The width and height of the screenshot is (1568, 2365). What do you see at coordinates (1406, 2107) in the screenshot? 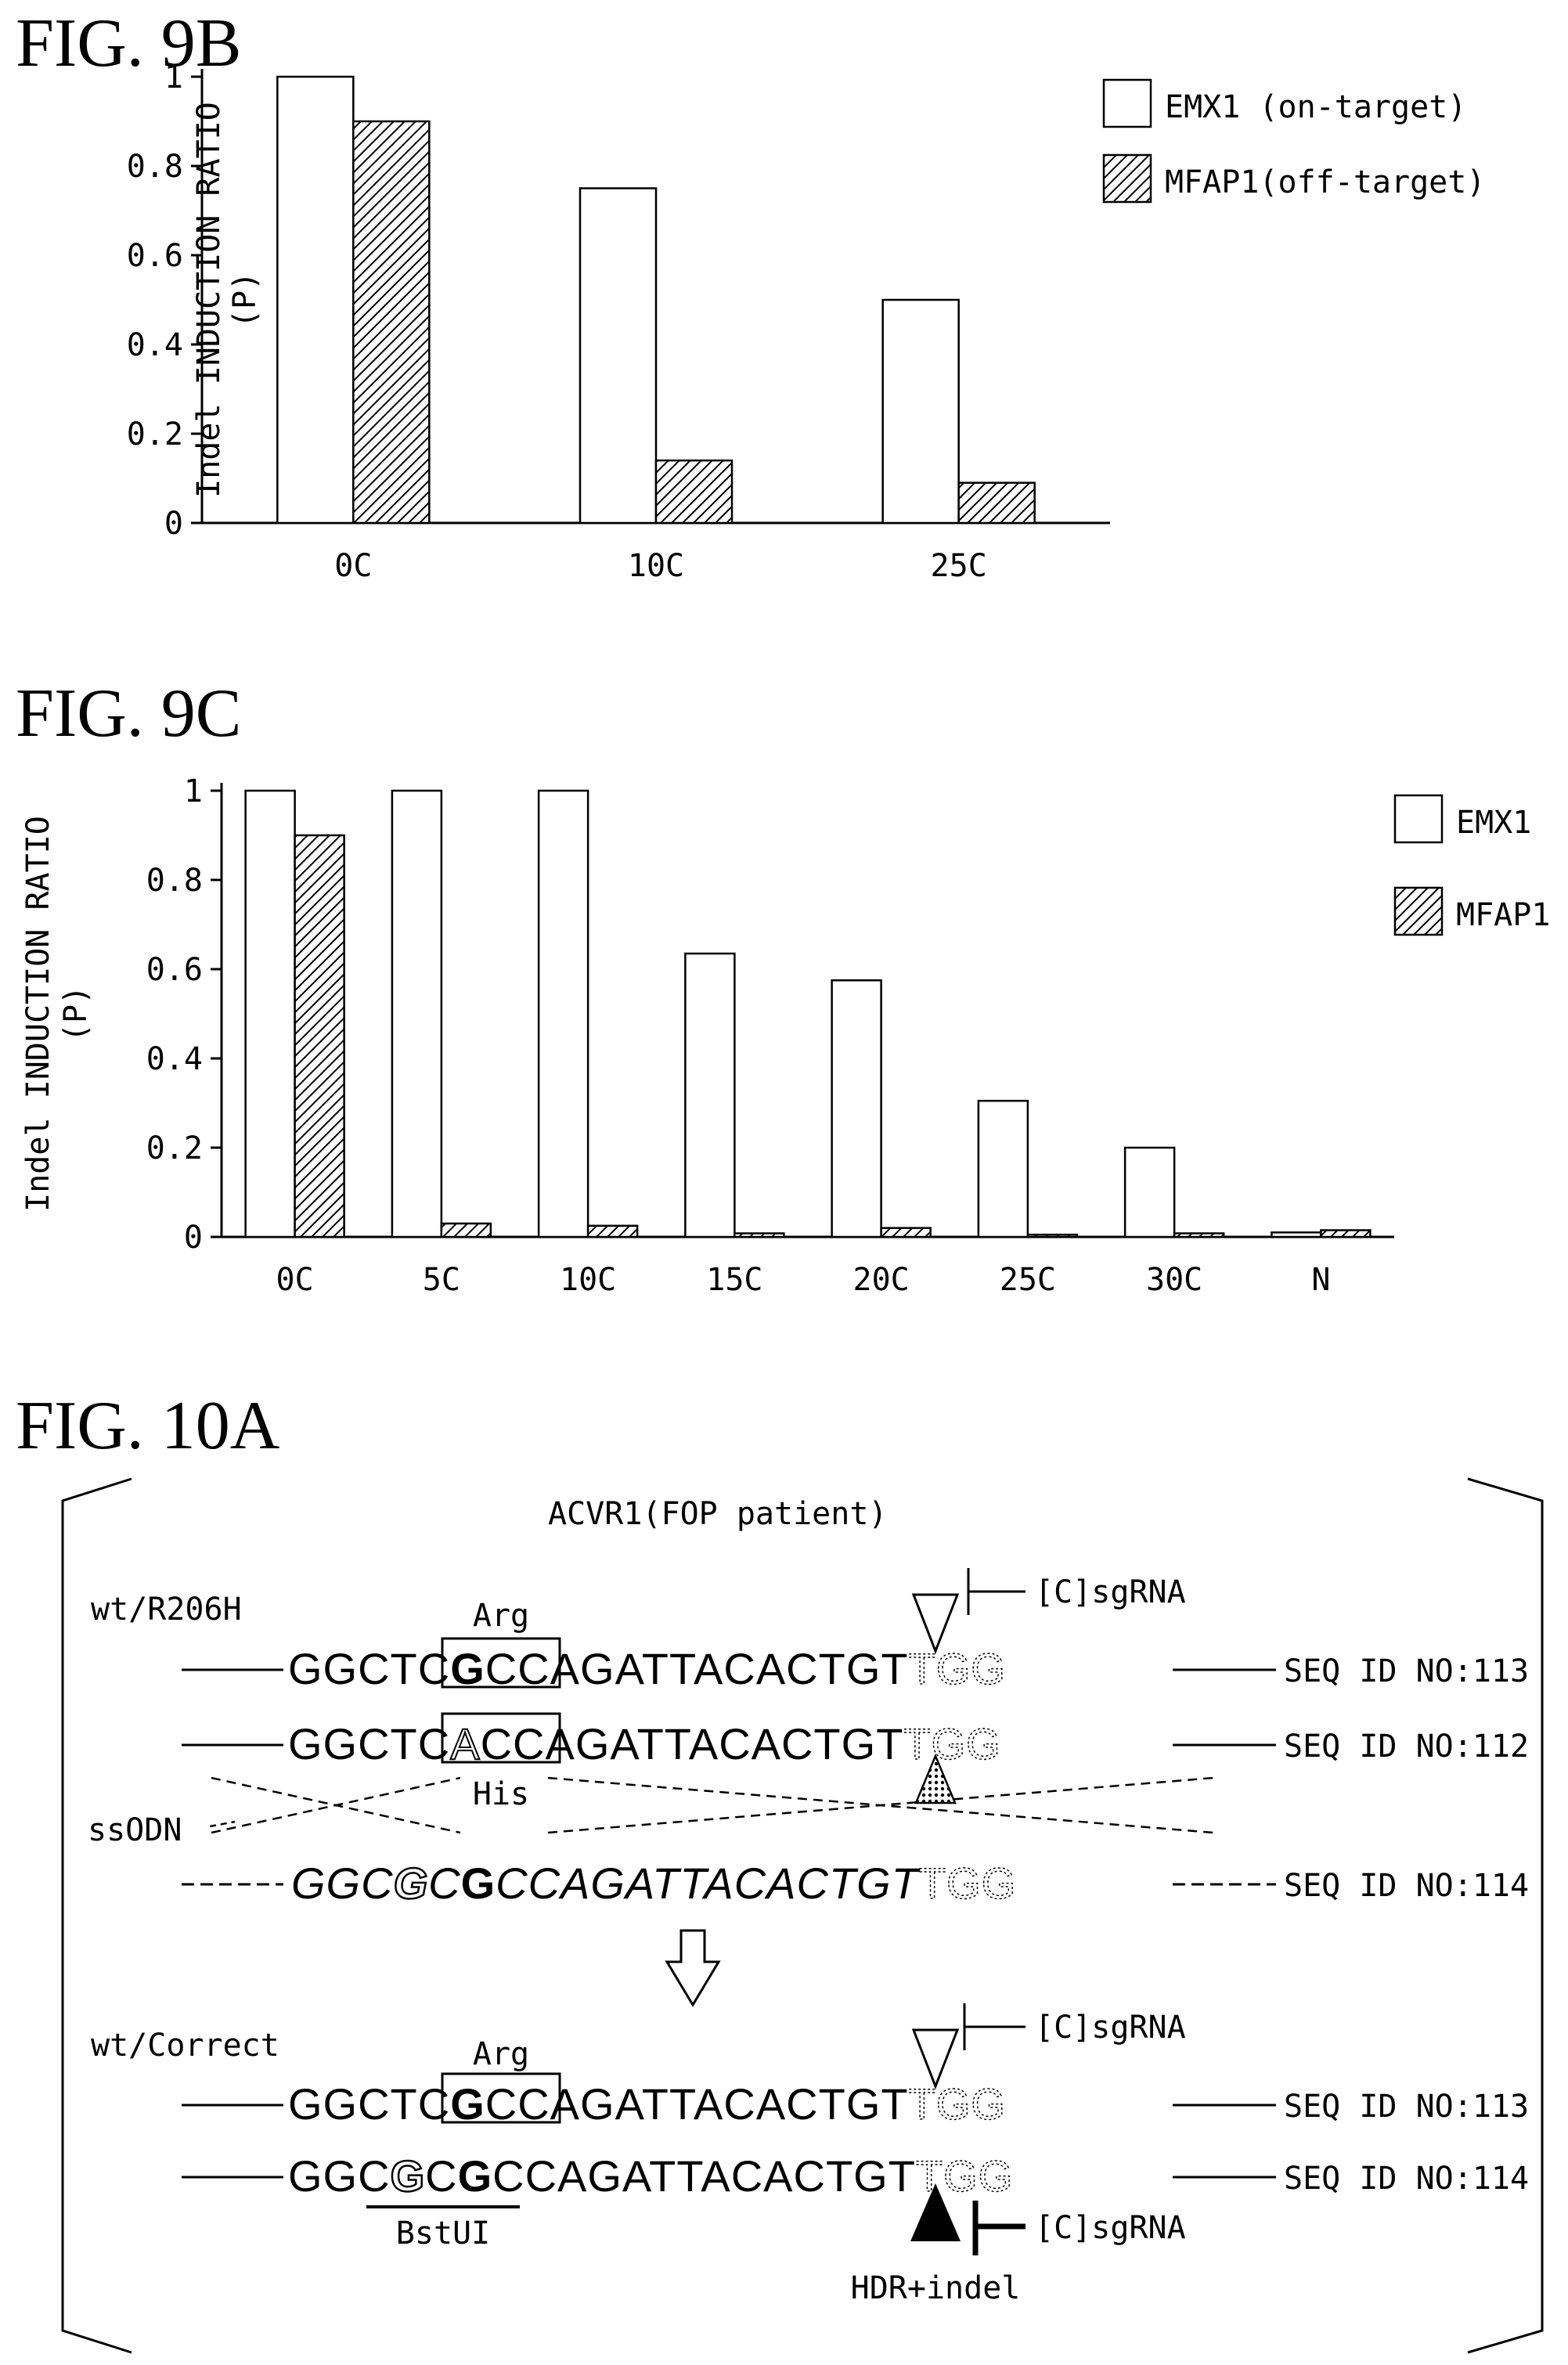
I see `seq-id-113-bottom: SEQ ID NO:113` at bounding box center [1406, 2107].